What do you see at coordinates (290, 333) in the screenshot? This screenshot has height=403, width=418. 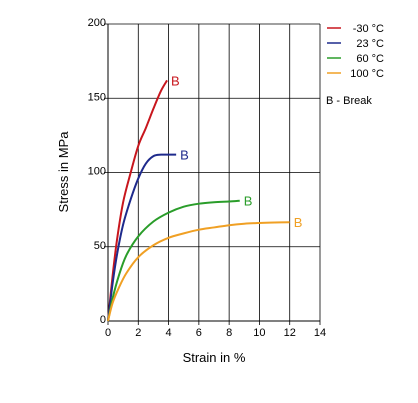 I see `x-tick-label: 12` at bounding box center [290, 333].